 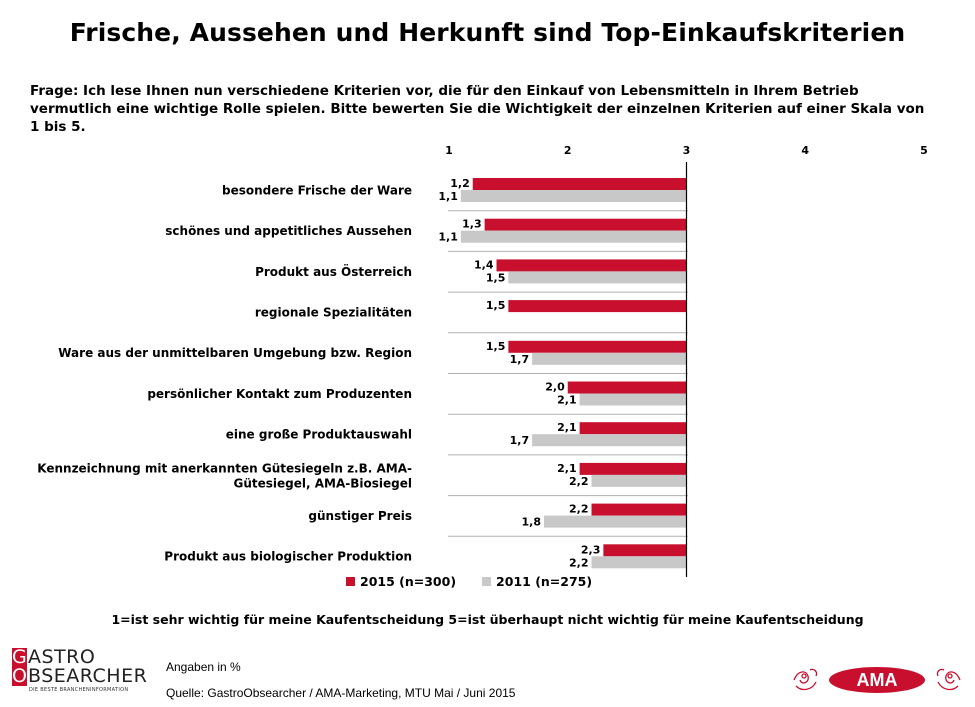 I want to click on ama-logo-text: AMA, so click(x=877, y=680).